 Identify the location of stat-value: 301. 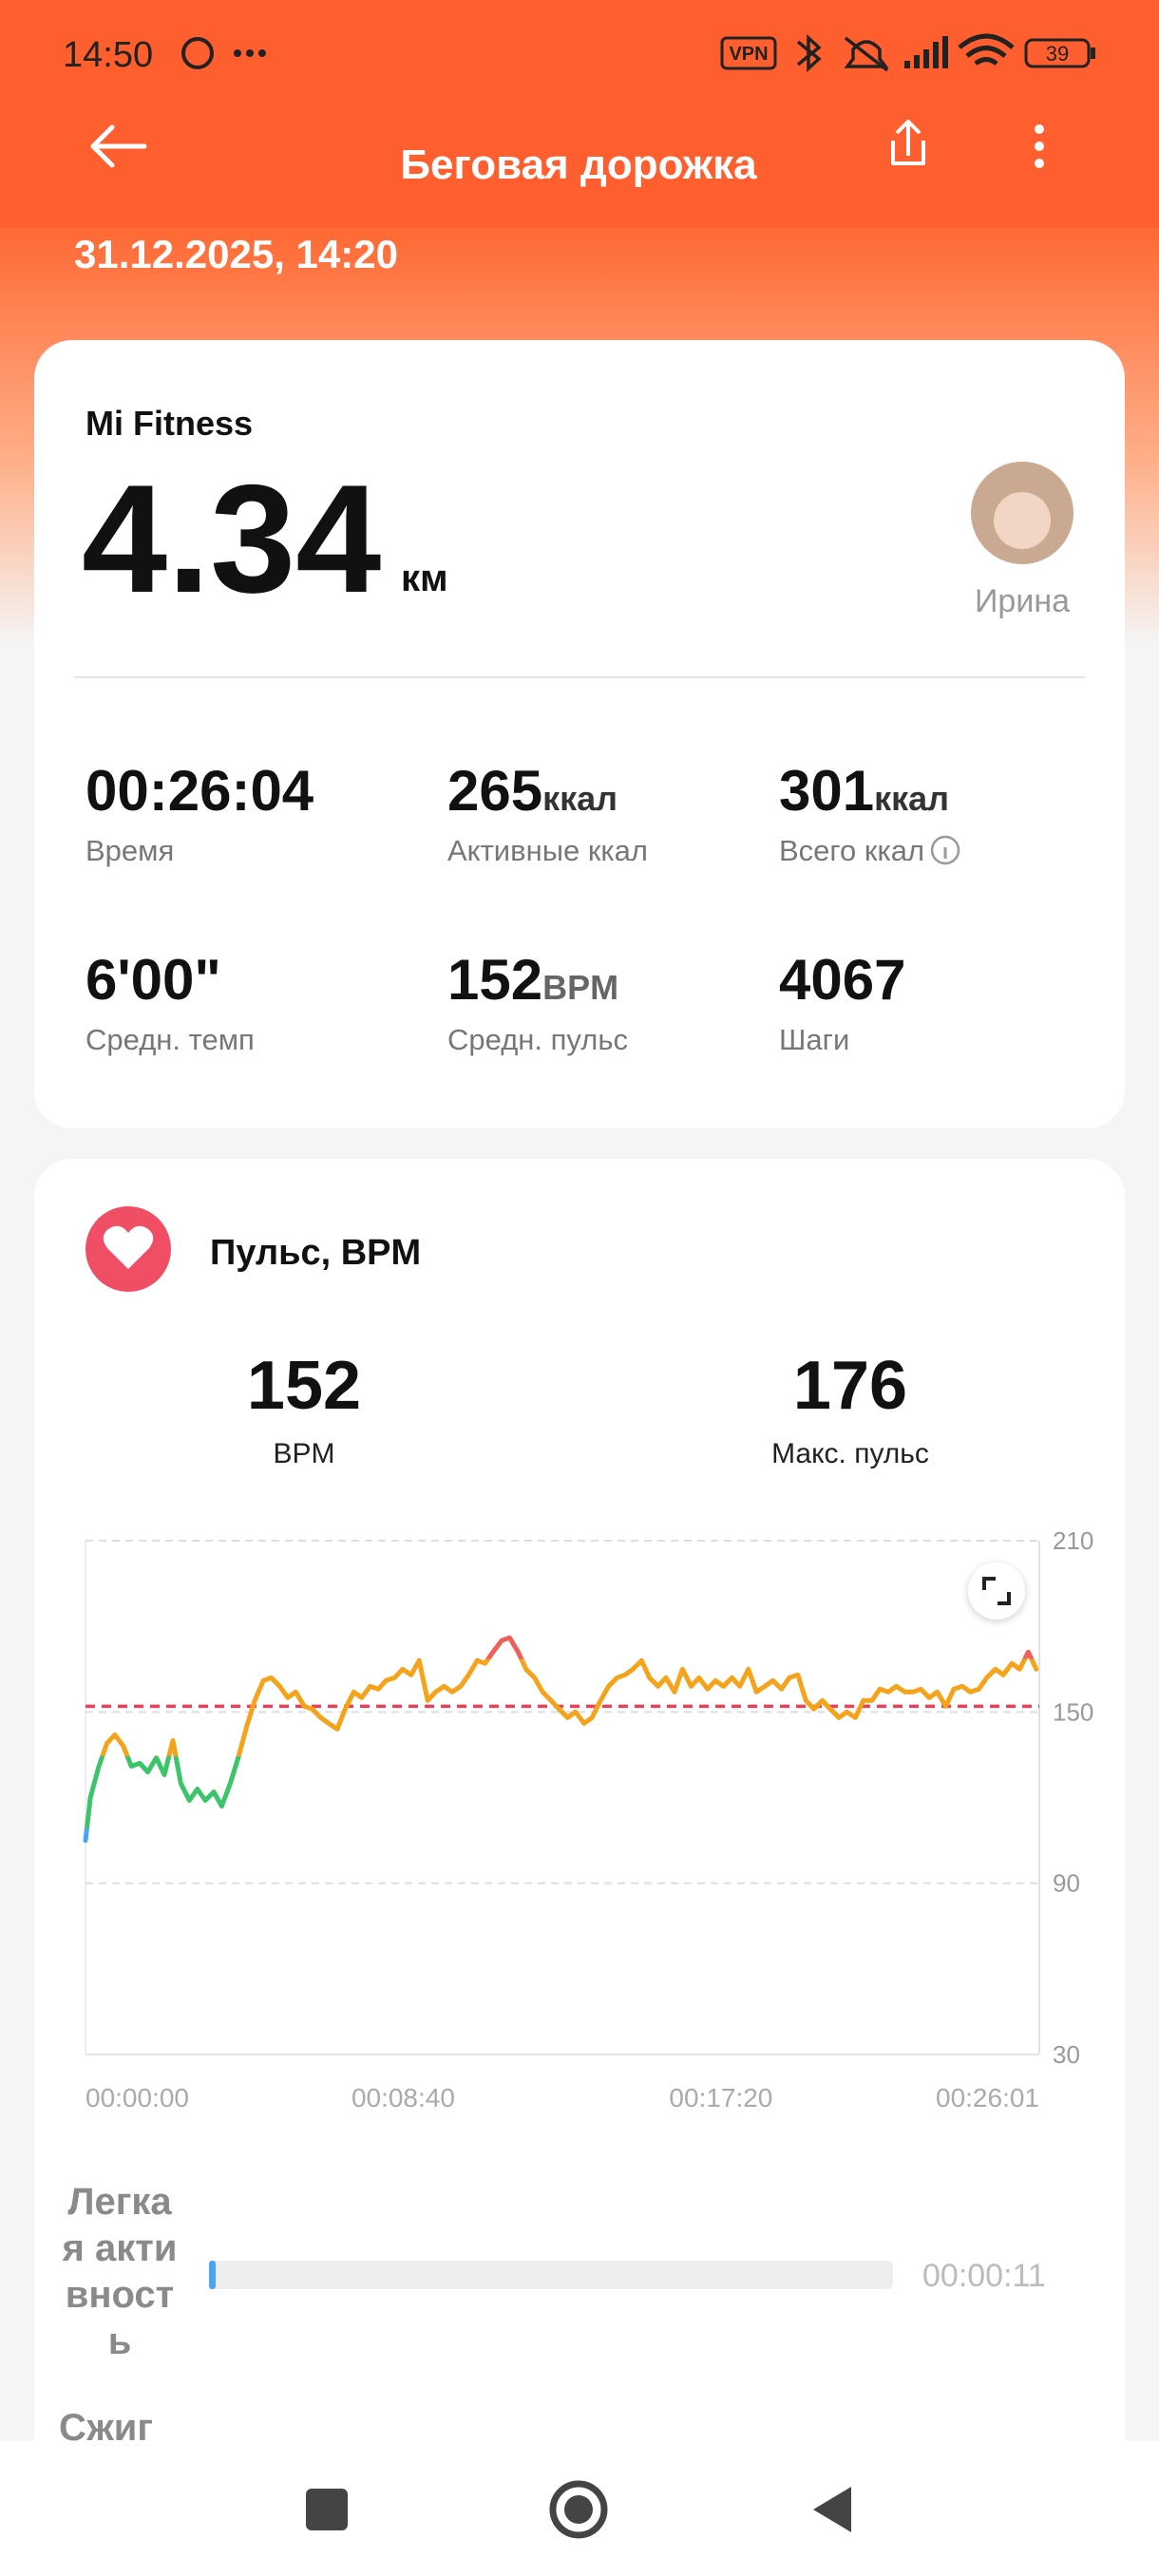
(826, 791).